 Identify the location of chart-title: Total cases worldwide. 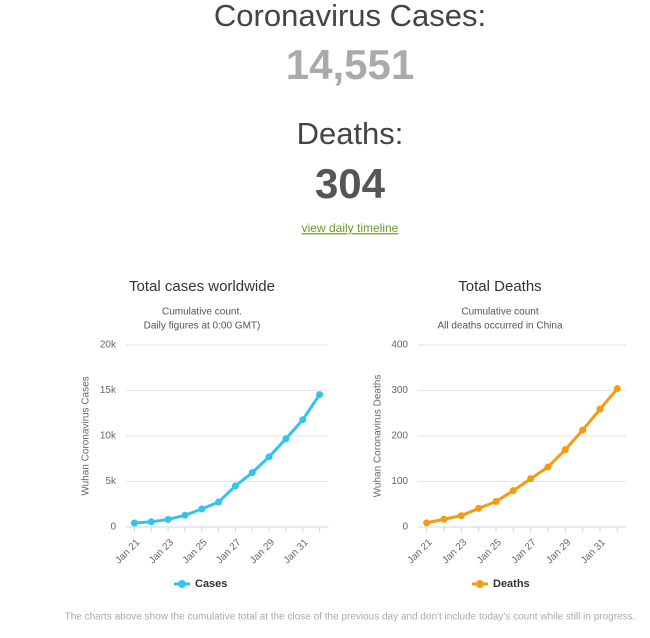
(202, 286).